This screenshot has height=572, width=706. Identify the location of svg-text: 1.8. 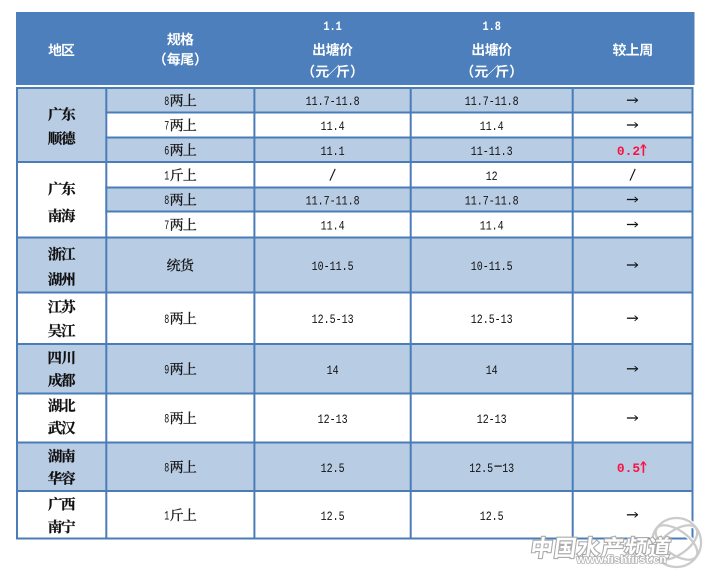
(491, 27).